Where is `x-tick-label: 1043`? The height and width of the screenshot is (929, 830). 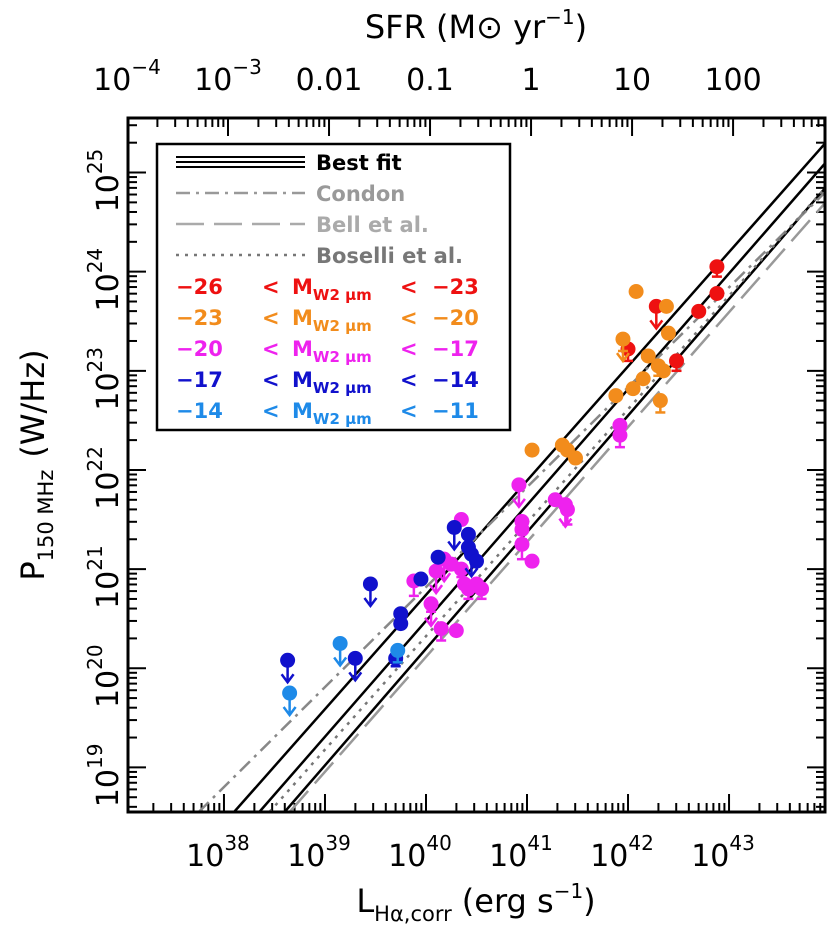
x-tick-label: 1043 is located at coordinates (723, 852).